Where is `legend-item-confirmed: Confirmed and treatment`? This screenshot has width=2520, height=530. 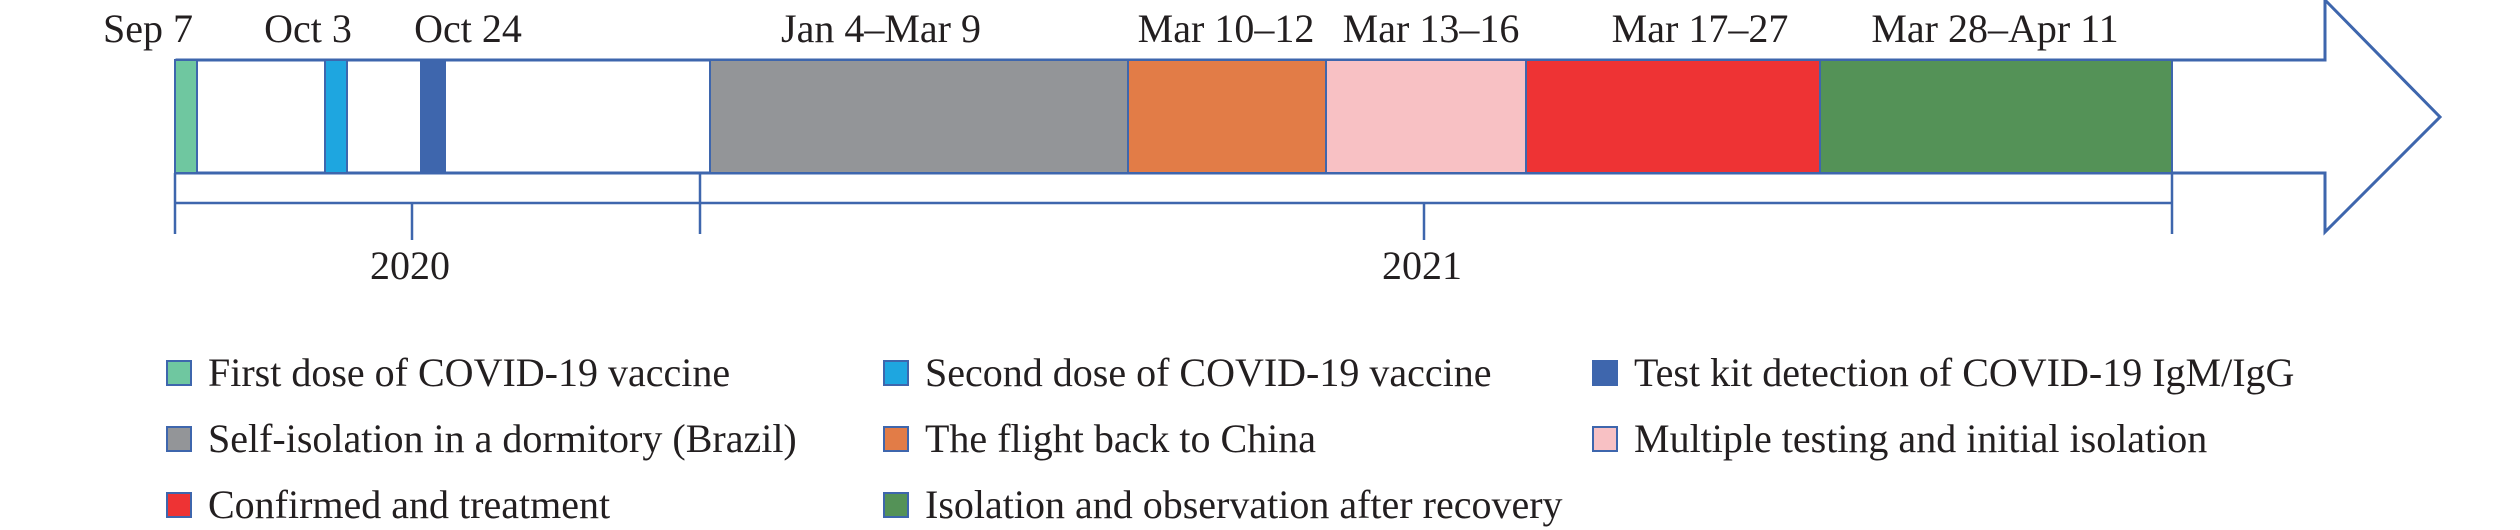
legend-item-confirmed: Confirmed and treatment is located at coordinates (388, 505).